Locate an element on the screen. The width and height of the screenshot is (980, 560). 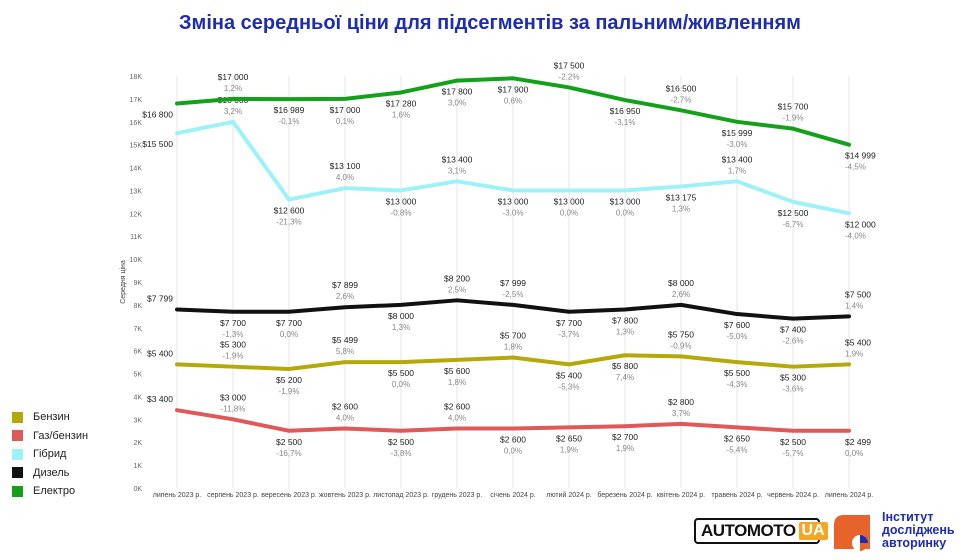
legend-item: Гібрид is located at coordinates (50, 454).